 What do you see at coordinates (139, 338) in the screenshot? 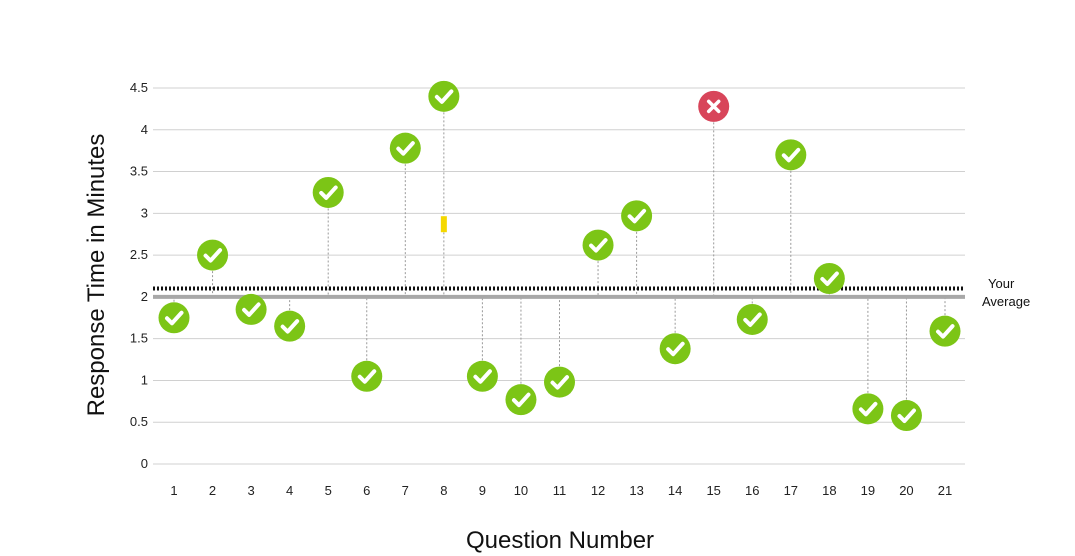
I see `y-tick-label: 1.5` at bounding box center [139, 338].